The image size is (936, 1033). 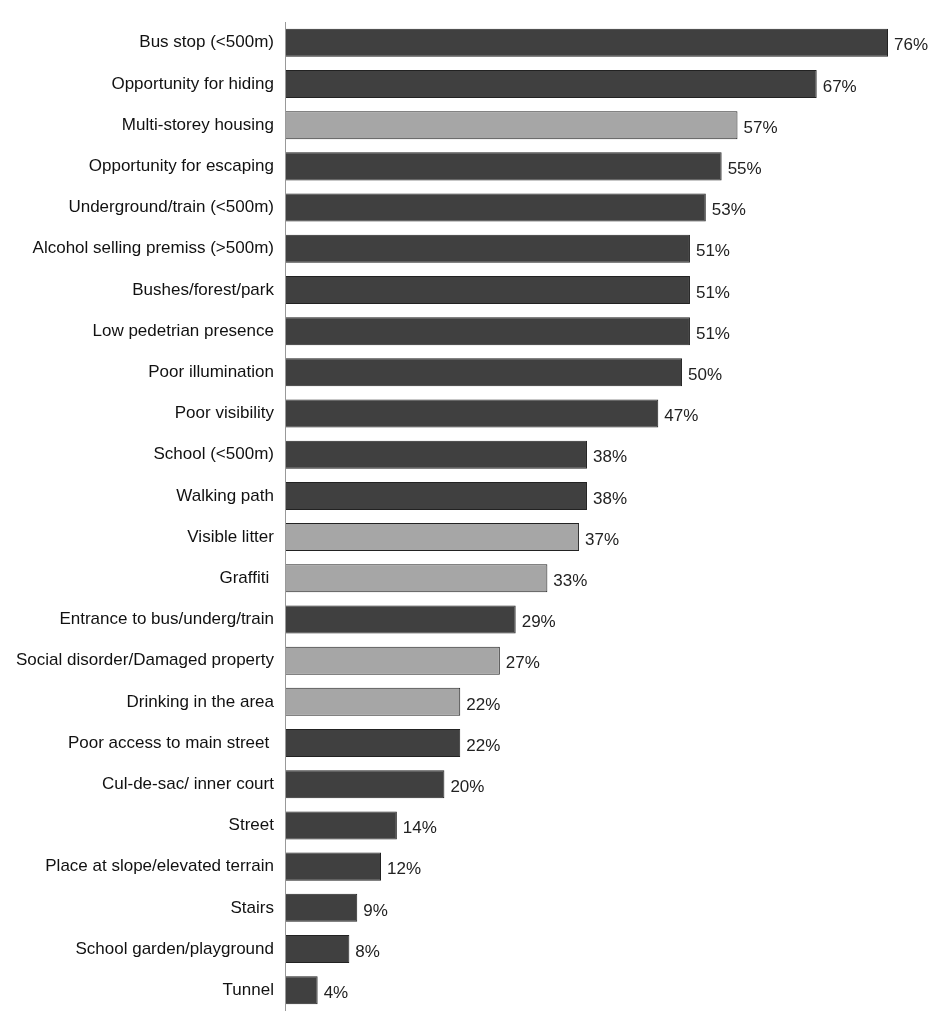 What do you see at coordinates (760, 127) in the screenshot?
I see `data-label: 57%` at bounding box center [760, 127].